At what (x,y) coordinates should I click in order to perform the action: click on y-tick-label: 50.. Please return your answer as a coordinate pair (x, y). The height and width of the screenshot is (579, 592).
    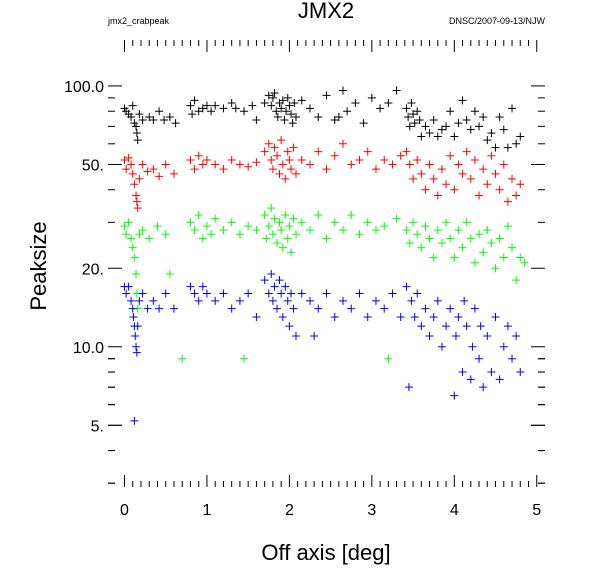
    Looking at the image, I should click on (93, 165).